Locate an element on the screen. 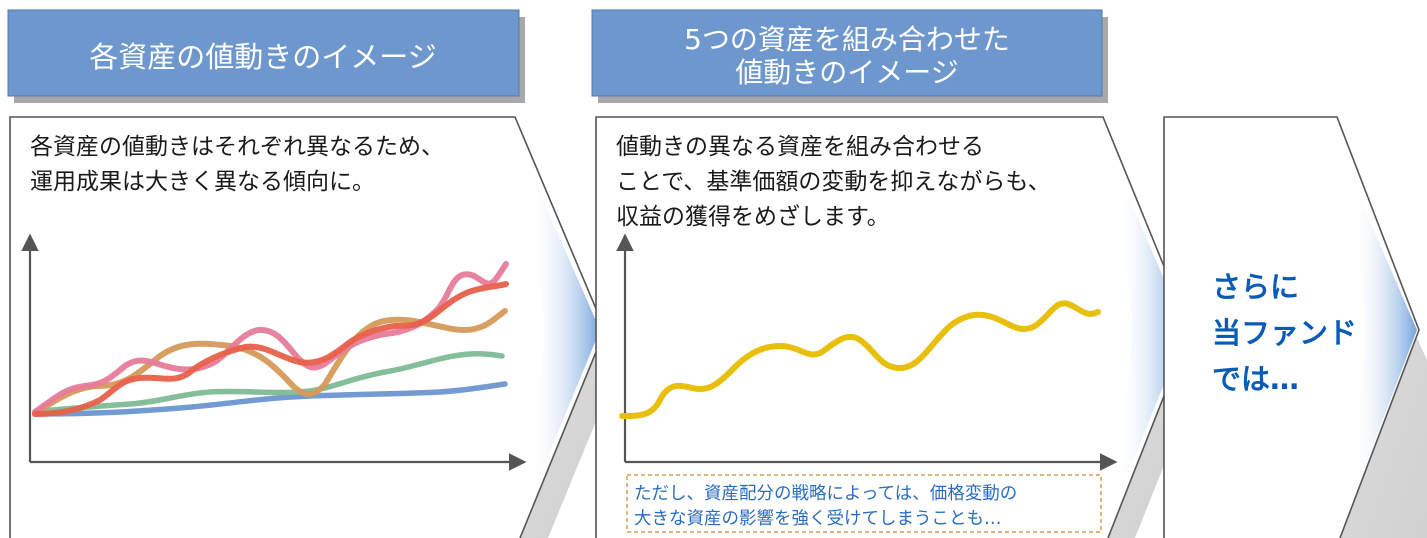 The width and height of the screenshot is (1427, 538). series-line-blue is located at coordinates (270, 399).